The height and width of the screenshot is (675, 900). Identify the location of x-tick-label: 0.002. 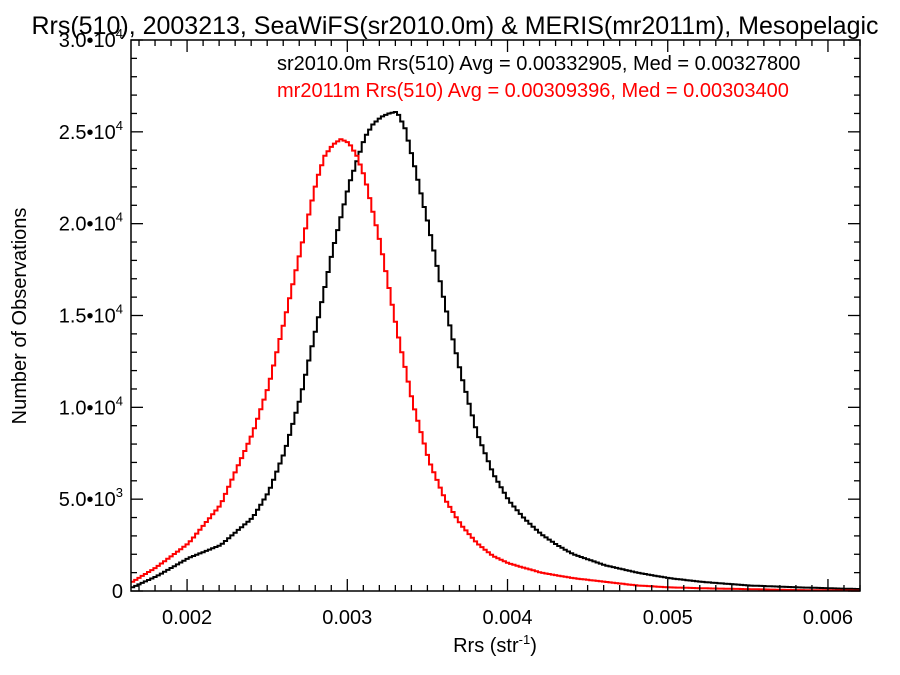
(187, 618).